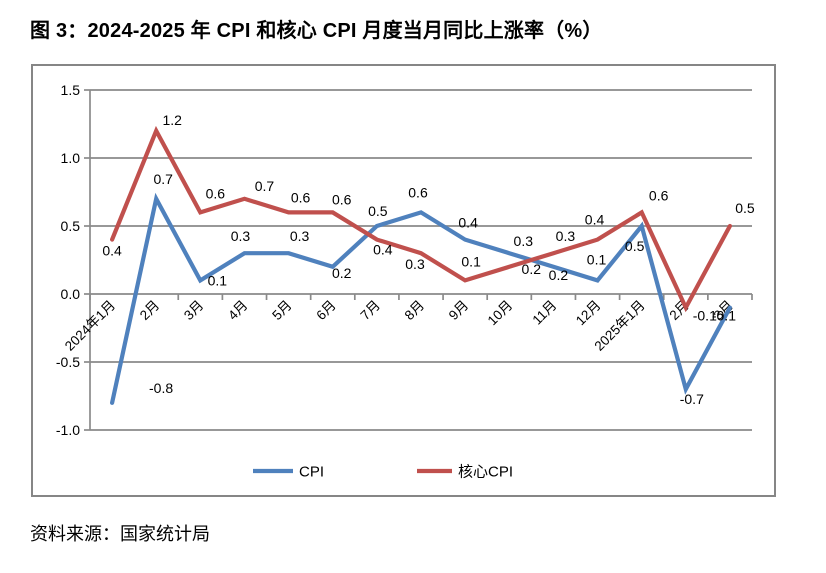 This screenshot has height=573, width=826. Describe the element at coordinates (311, 472) in the screenshot. I see `legend-cpi-label: CPI` at that location.